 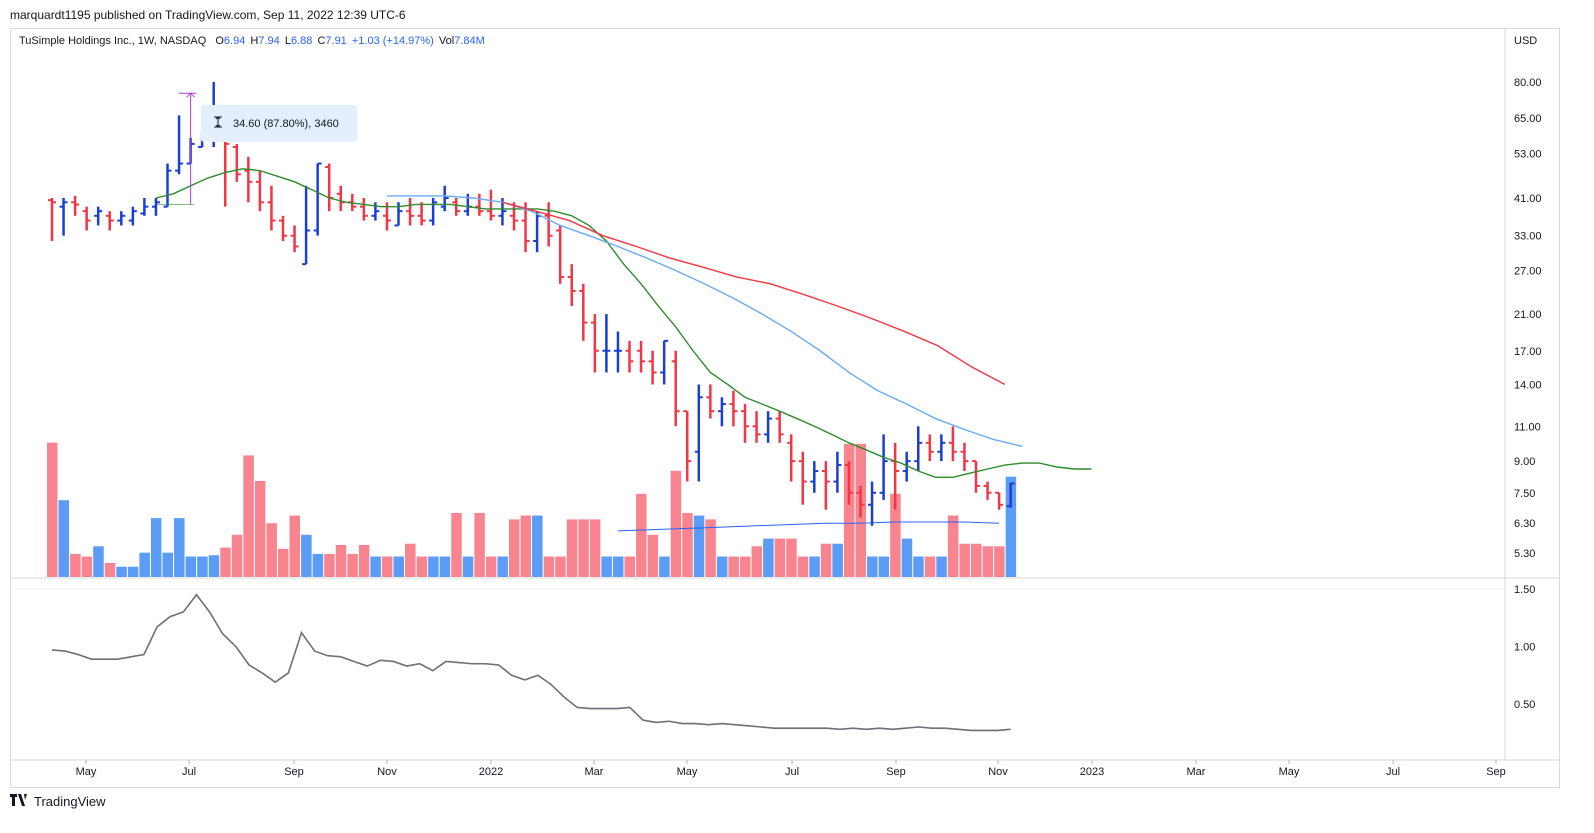 I want to click on measure-tooltip-text: 34.60 (87.80%), 3460, so click(x=286, y=123).